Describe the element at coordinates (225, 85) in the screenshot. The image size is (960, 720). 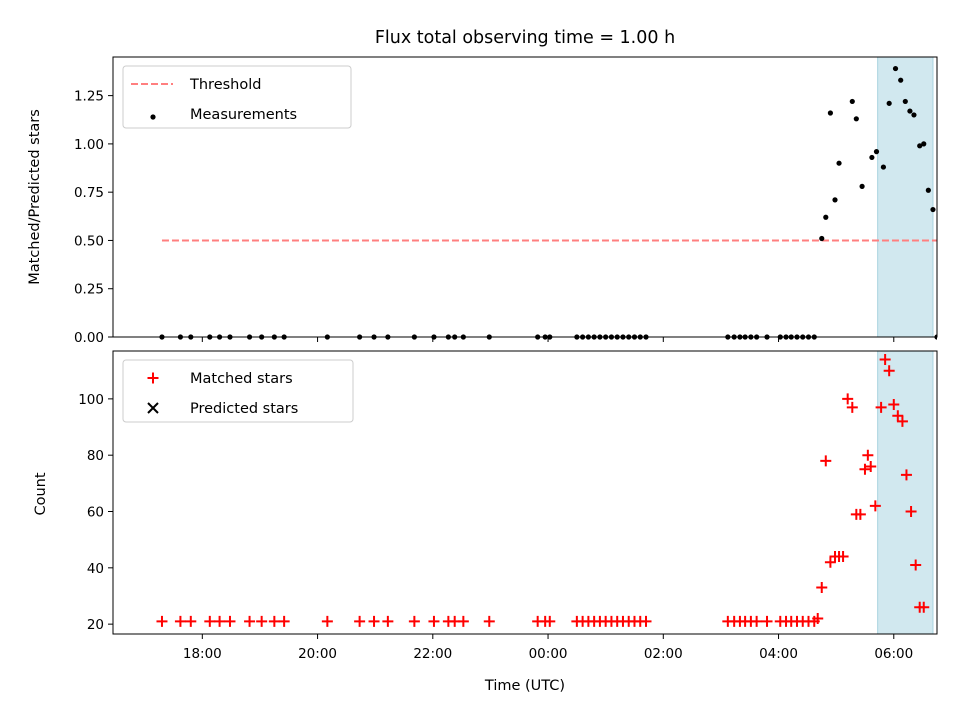
I see `legend-label: Threshold` at that location.